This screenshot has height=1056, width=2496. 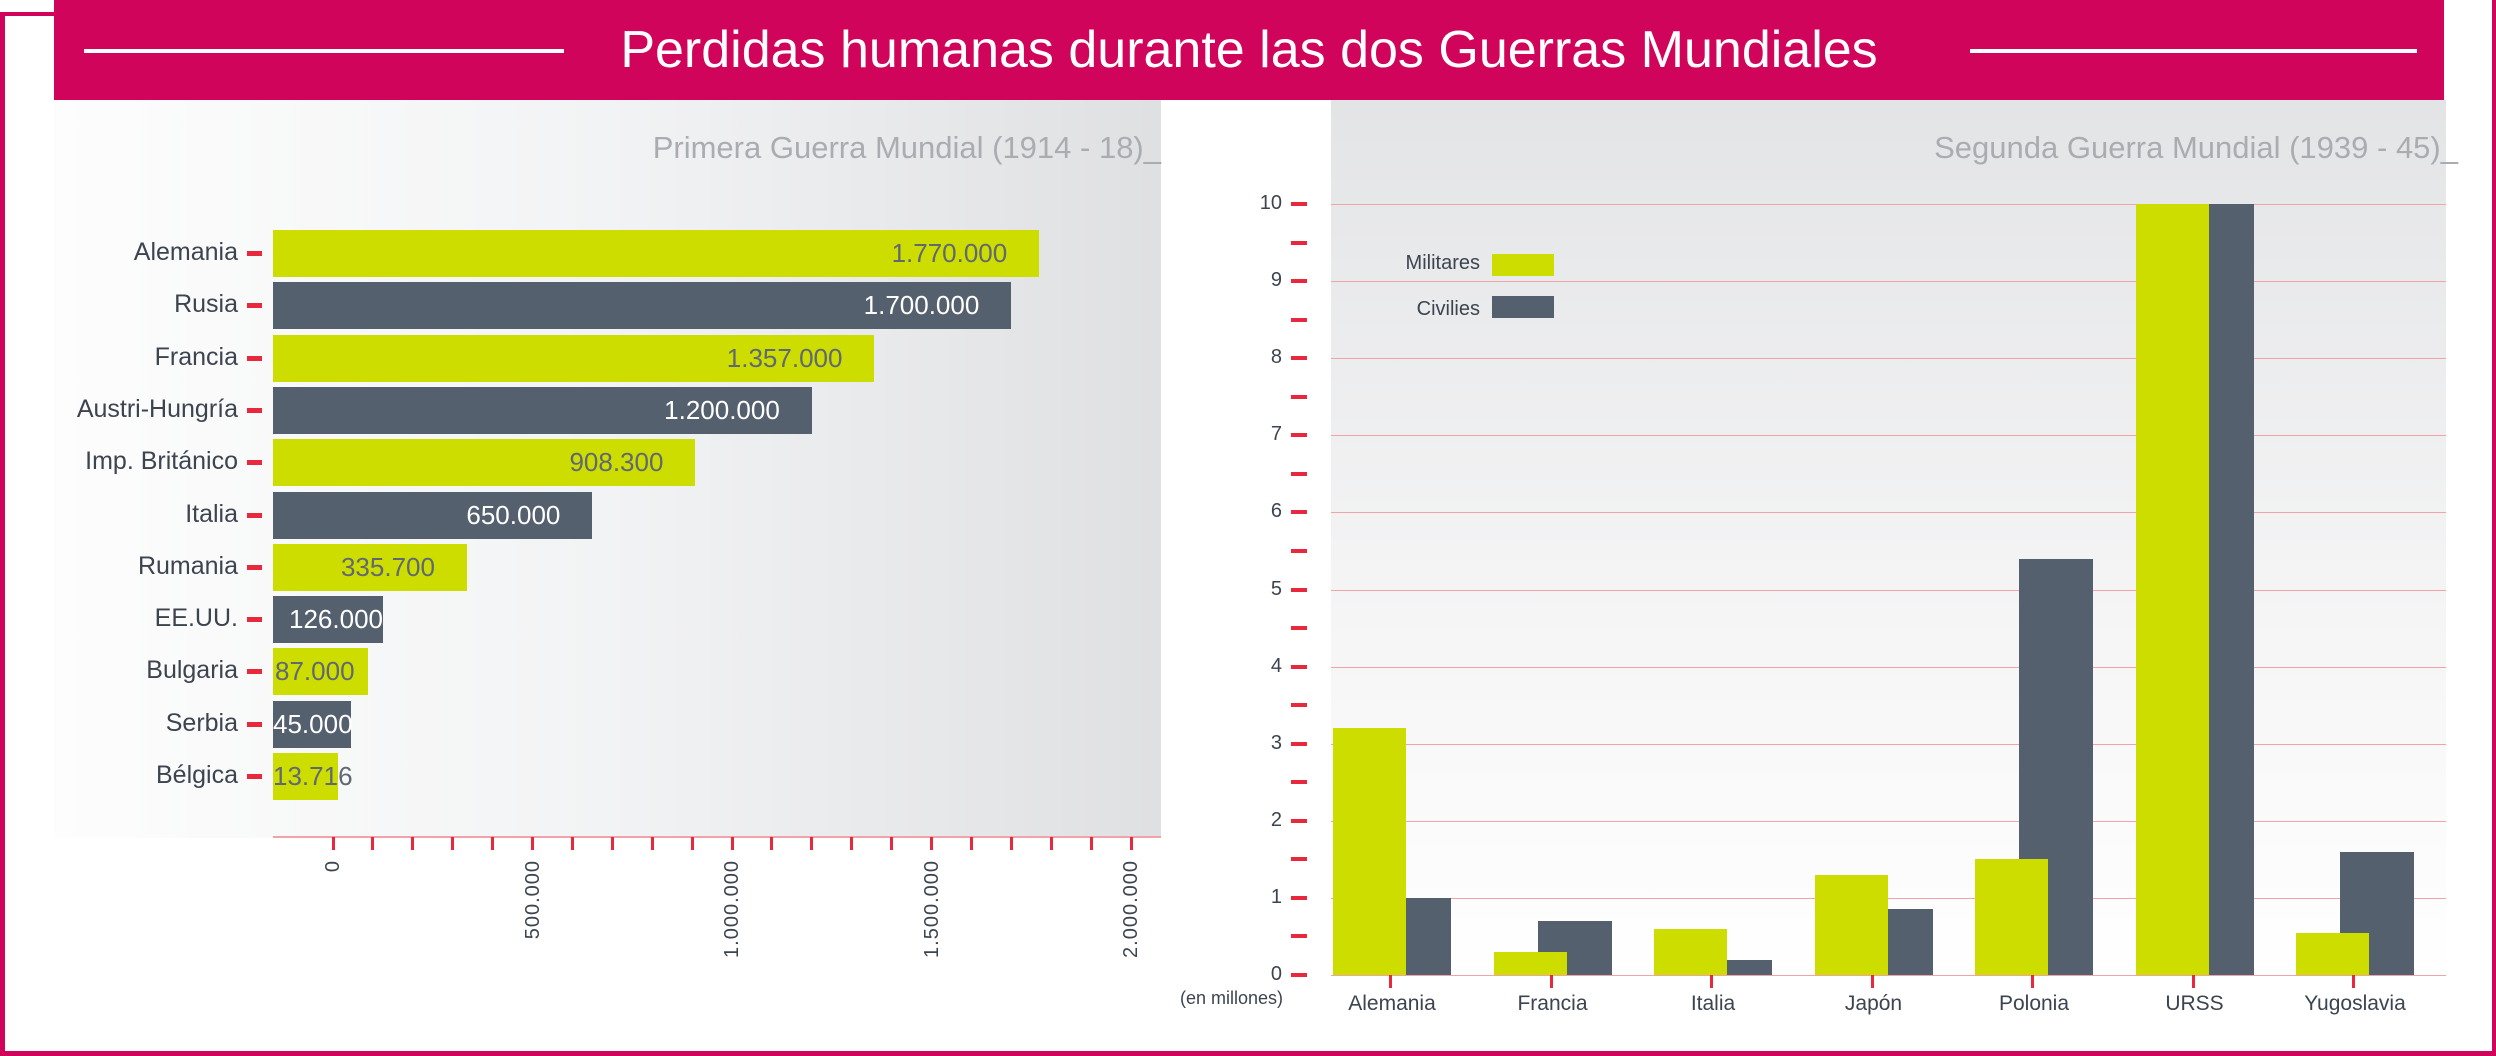 What do you see at coordinates (161, 461) in the screenshot?
I see `category-label: Imp. Británico` at bounding box center [161, 461].